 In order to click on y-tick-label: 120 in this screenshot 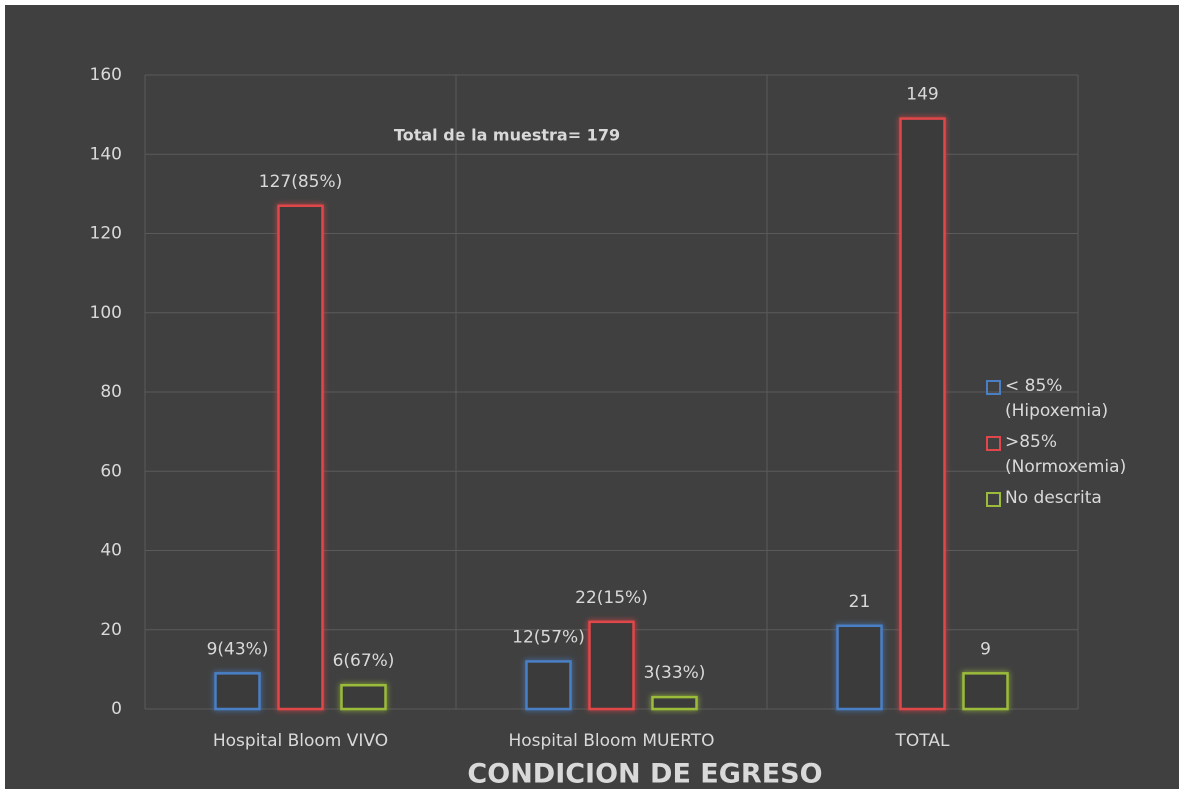, I will do `click(106, 234)`.